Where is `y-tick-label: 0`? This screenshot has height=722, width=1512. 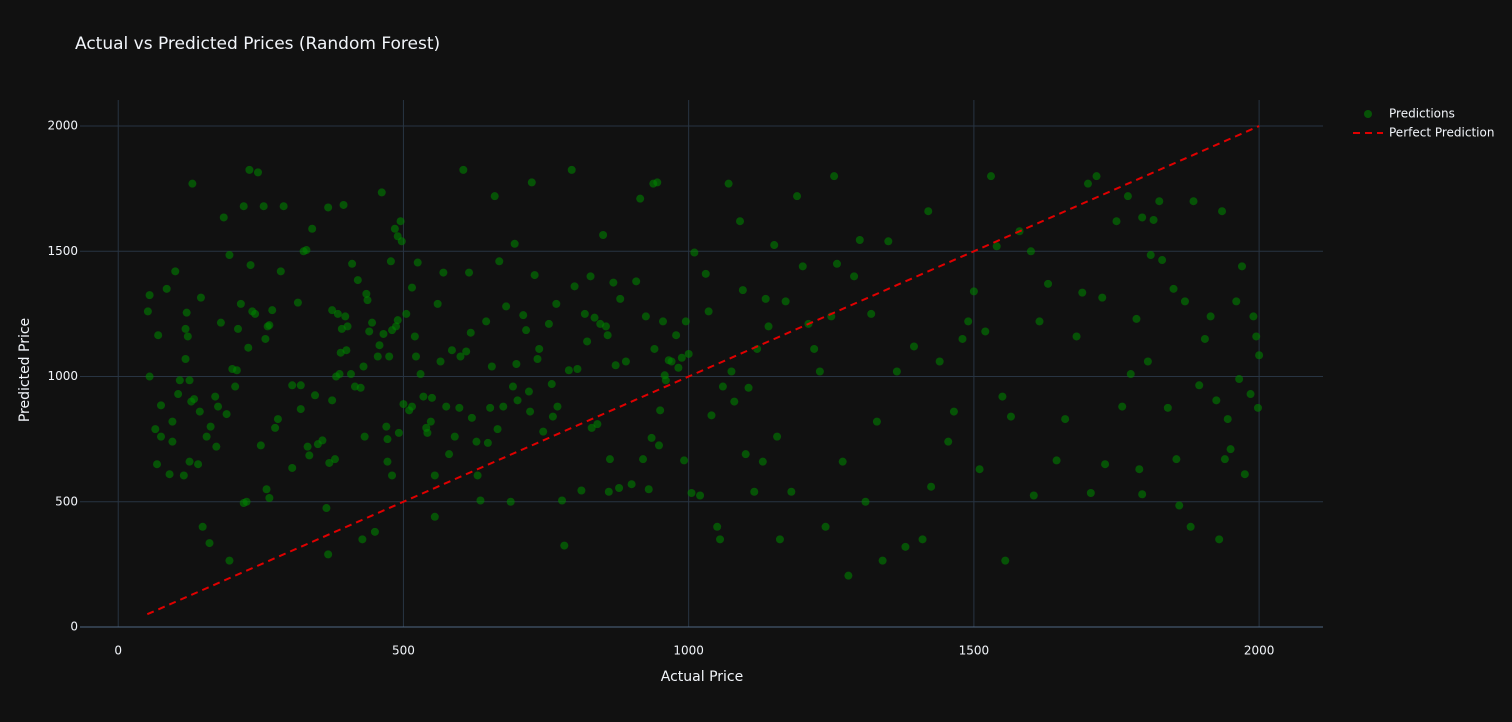 y-tick-label: 0 is located at coordinates (74, 627).